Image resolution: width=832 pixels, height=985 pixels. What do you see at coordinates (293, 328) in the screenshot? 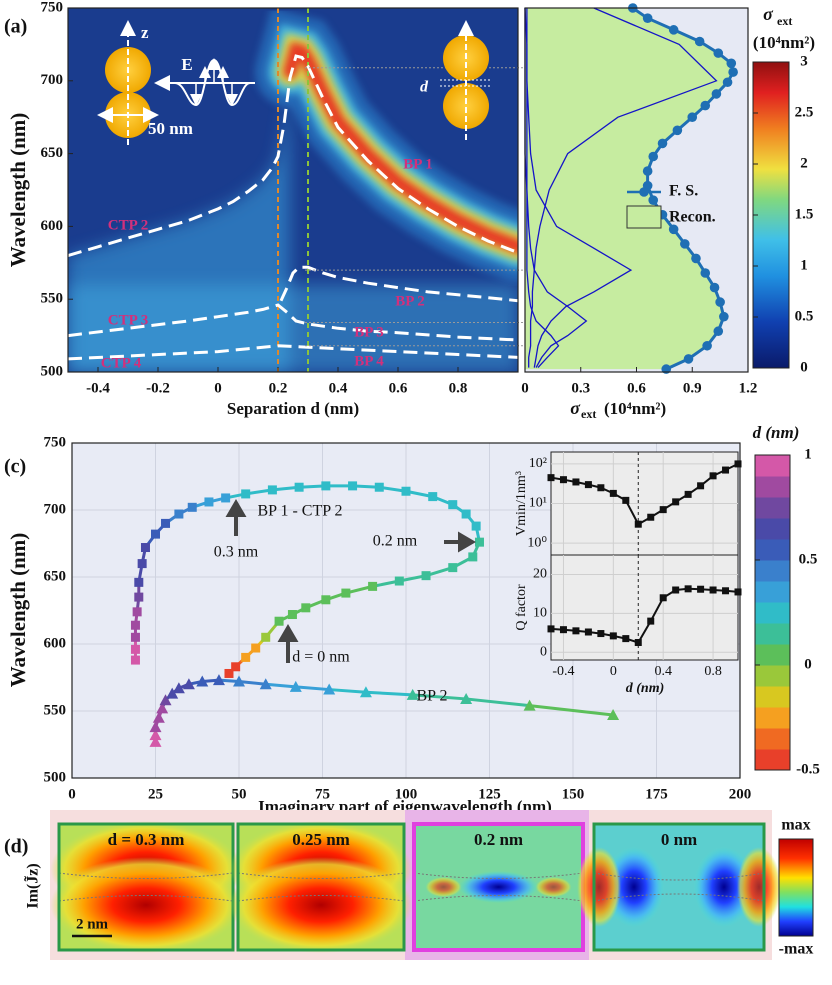
I see `field-glow` at bounding box center [293, 328].